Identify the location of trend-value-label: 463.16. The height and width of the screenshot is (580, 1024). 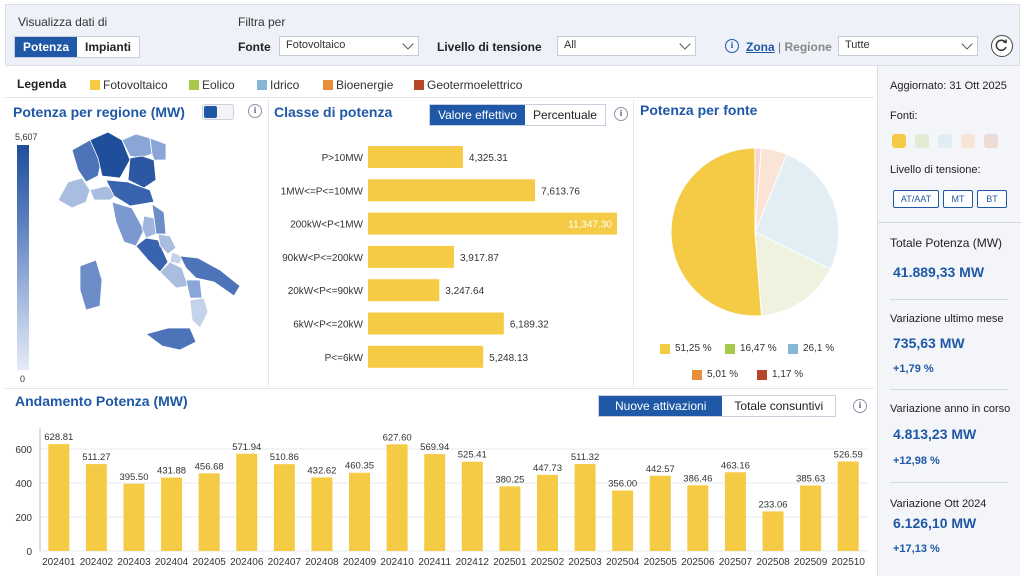
(735, 465).